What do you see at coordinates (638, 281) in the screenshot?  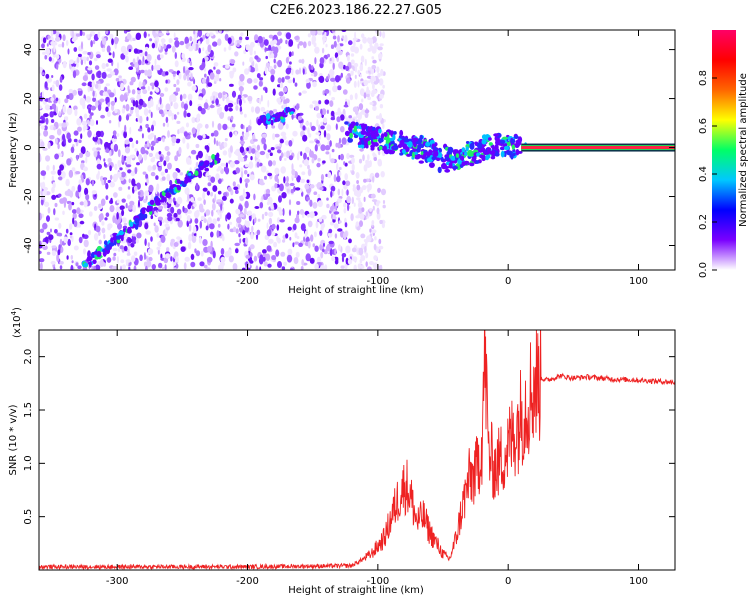 I see `spectrogram-x-tick-label: 100` at bounding box center [638, 281].